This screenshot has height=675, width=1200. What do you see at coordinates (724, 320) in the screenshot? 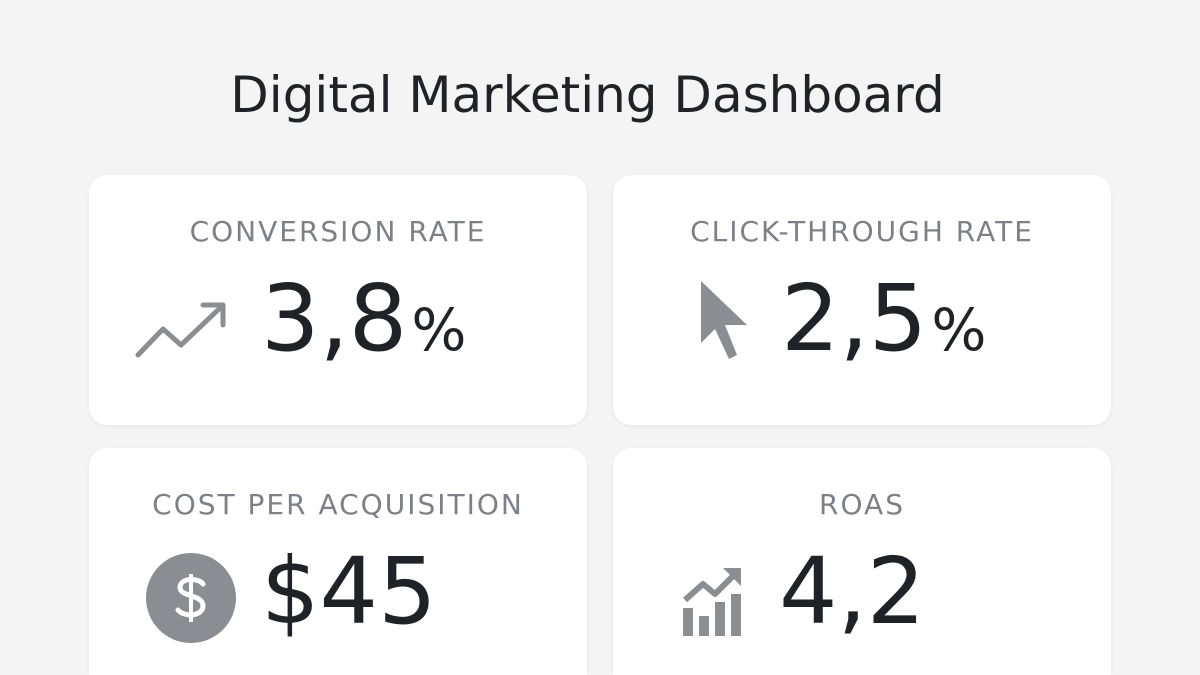
I see `cursor-icon` at bounding box center [724, 320].